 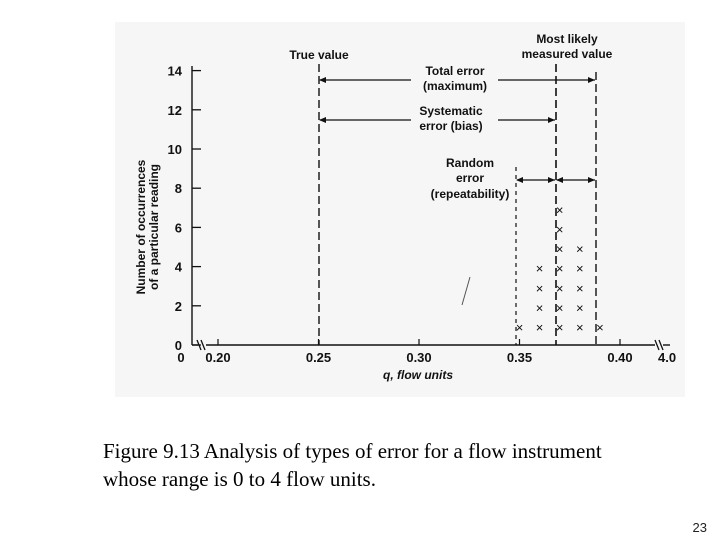 I want to click on y-tick-label: 12, so click(x=175, y=110).